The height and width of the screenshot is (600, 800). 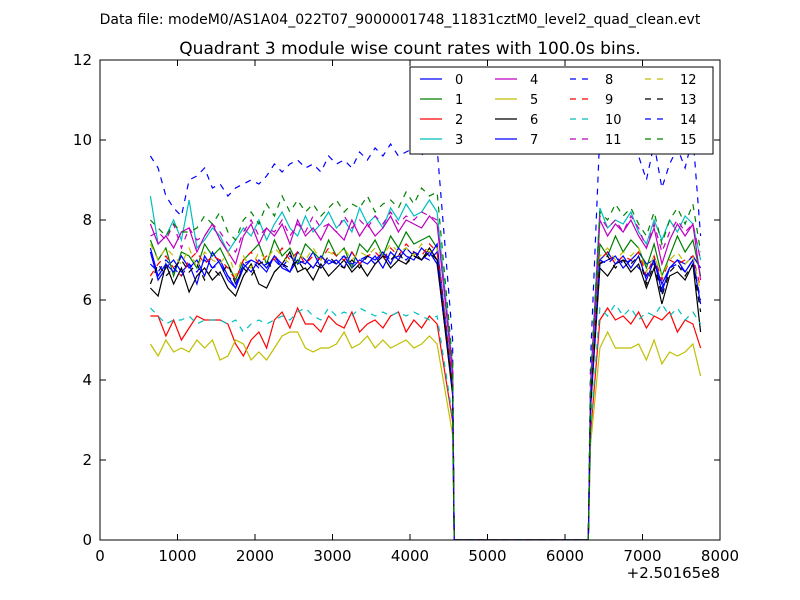 I want to click on legend-label-0: 0, so click(x=459, y=80).